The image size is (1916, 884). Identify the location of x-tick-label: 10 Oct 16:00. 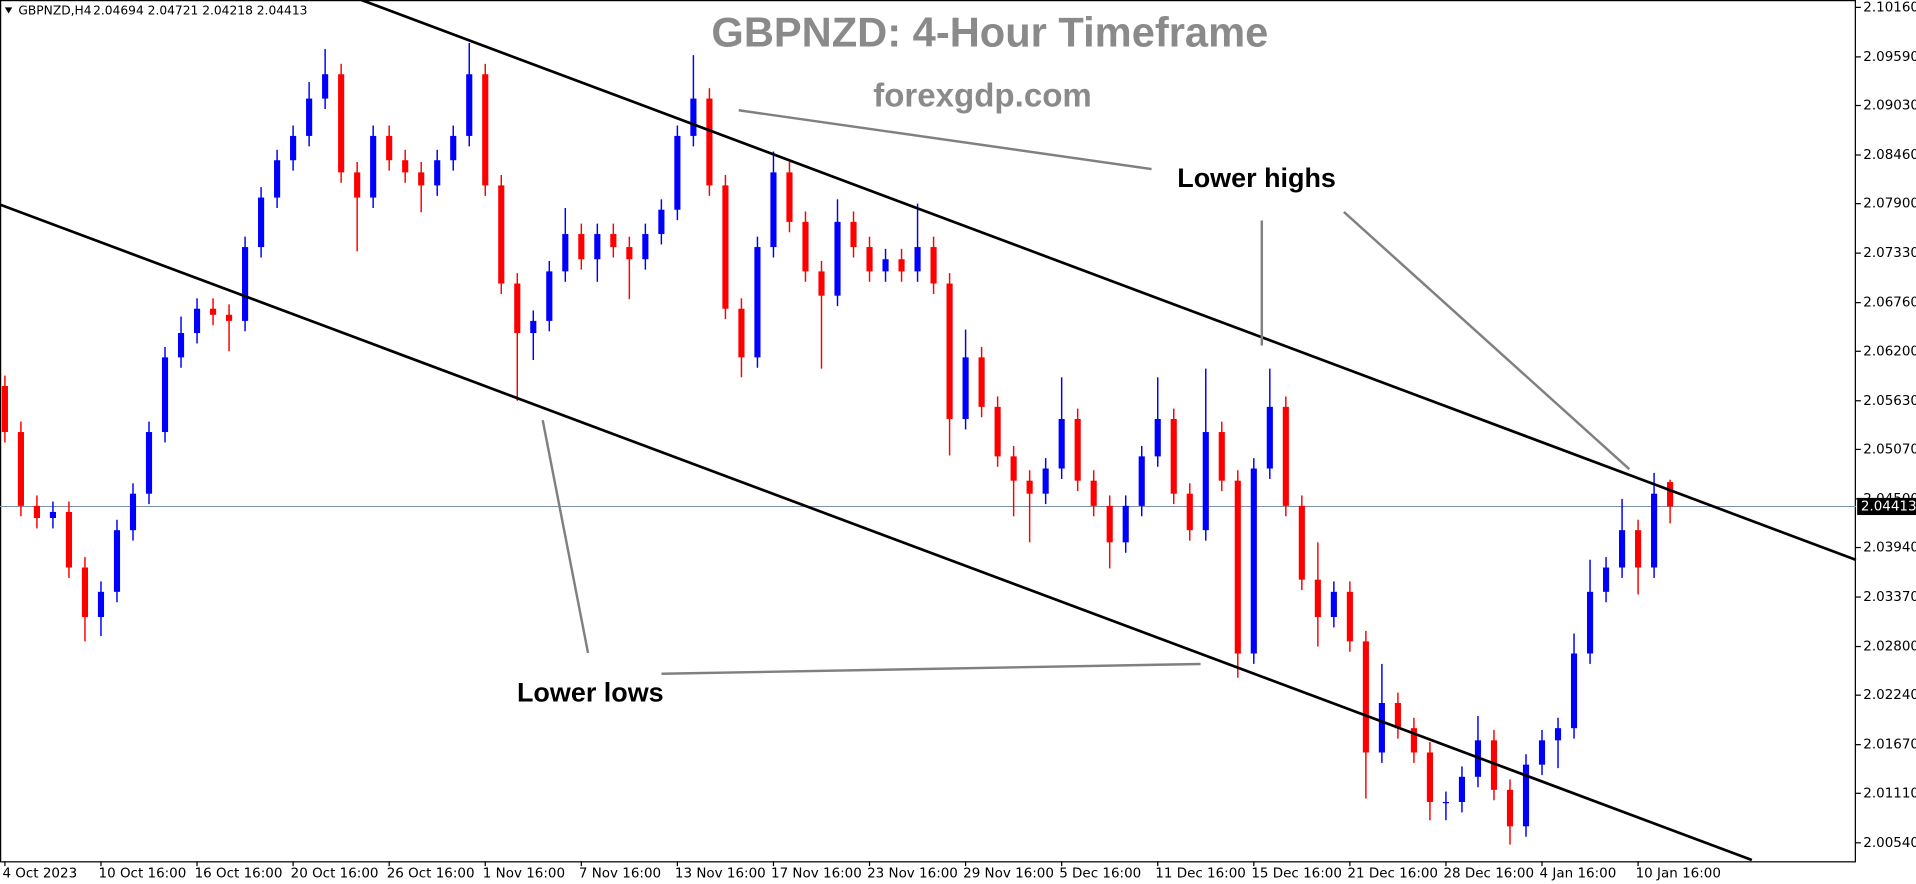
(143, 873).